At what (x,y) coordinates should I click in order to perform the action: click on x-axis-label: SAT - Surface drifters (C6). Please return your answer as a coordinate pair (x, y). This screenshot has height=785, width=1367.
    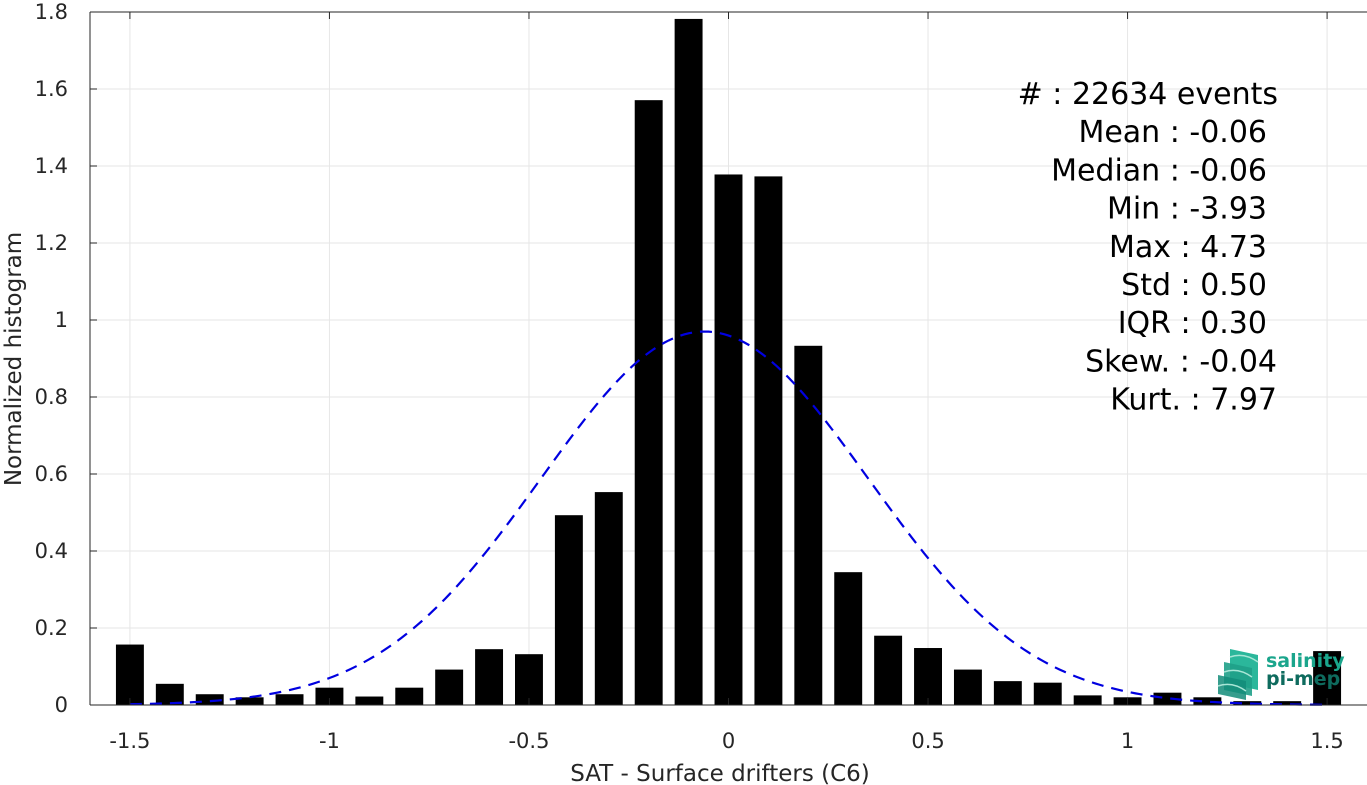
    Looking at the image, I should click on (720, 773).